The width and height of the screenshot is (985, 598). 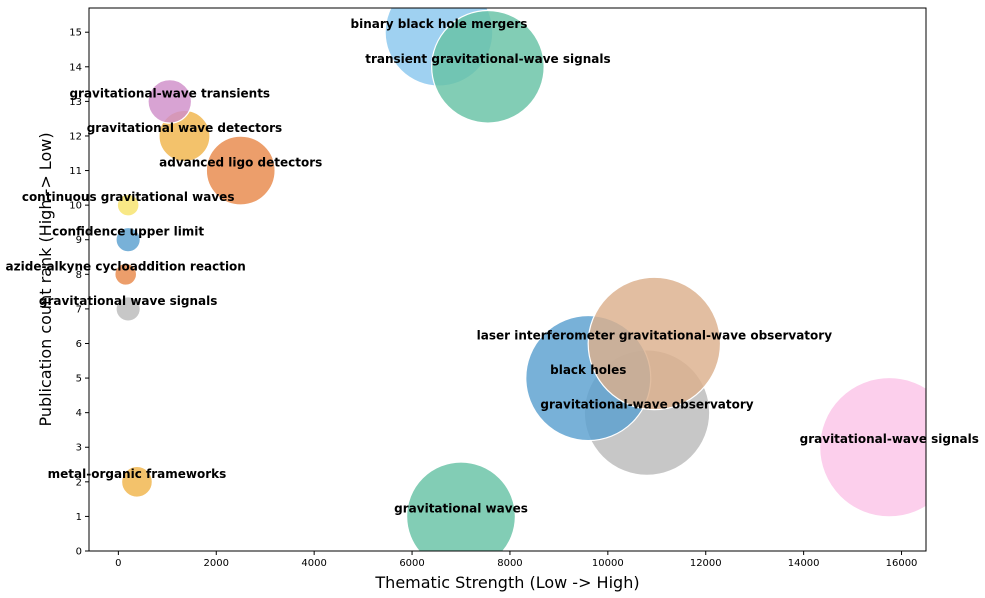 I want to click on bubble-label: continuous gravitational waves, so click(x=128, y=197).